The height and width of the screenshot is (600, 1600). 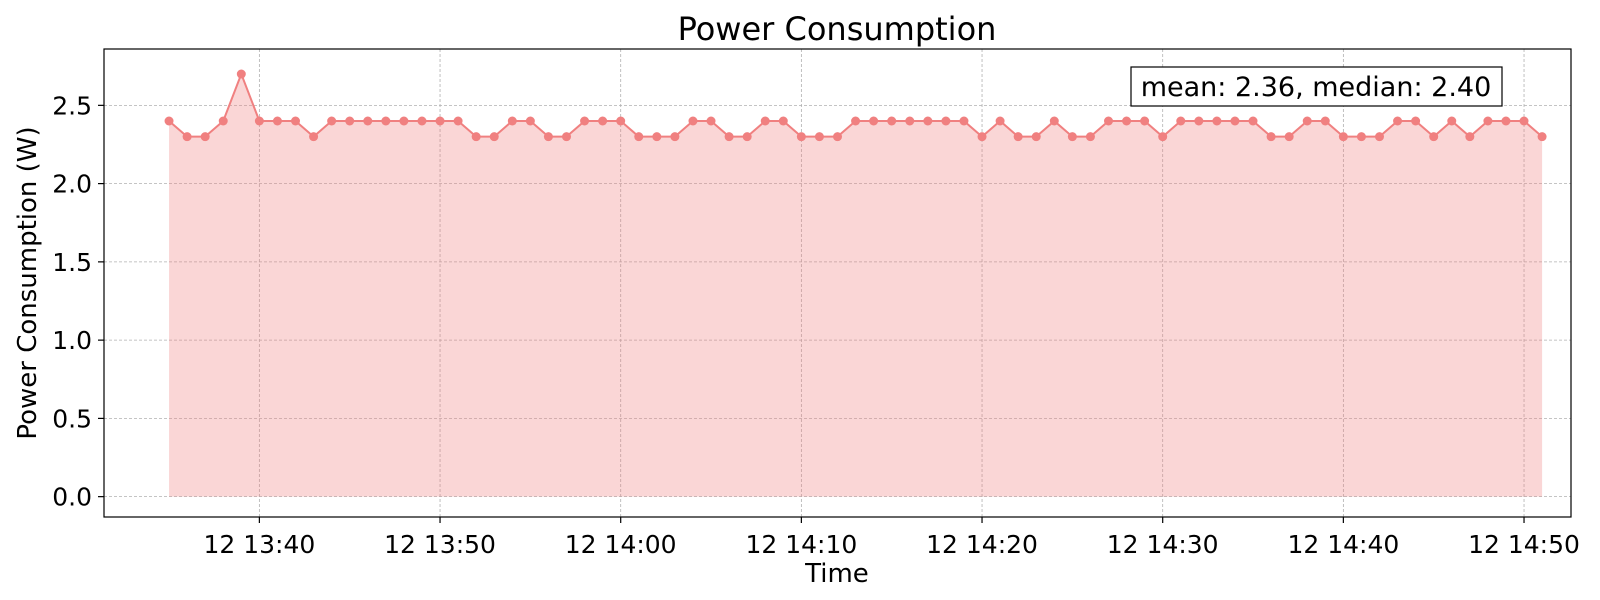 I want to click on x-axis-label: Time, so click(x=836, y=574).